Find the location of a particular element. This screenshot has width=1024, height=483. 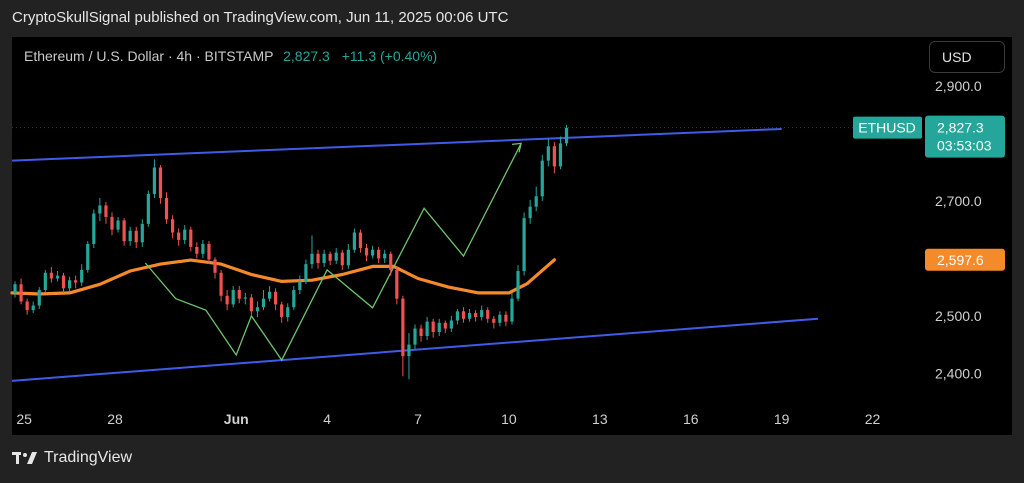

tradingview-brand: TradingView is located at coordinates (72, 458).